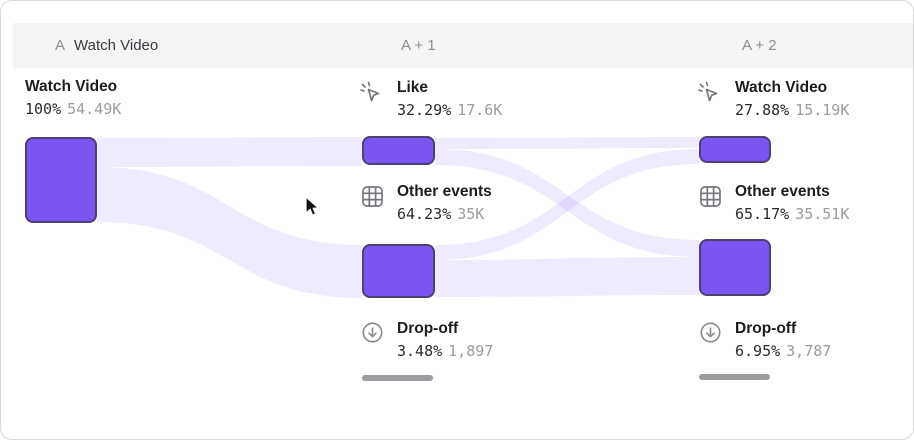  What do you see at coordinates (424, 110) in the screenshot?
I see `step-percent: 32.29%` at bounding box center [424, 110].